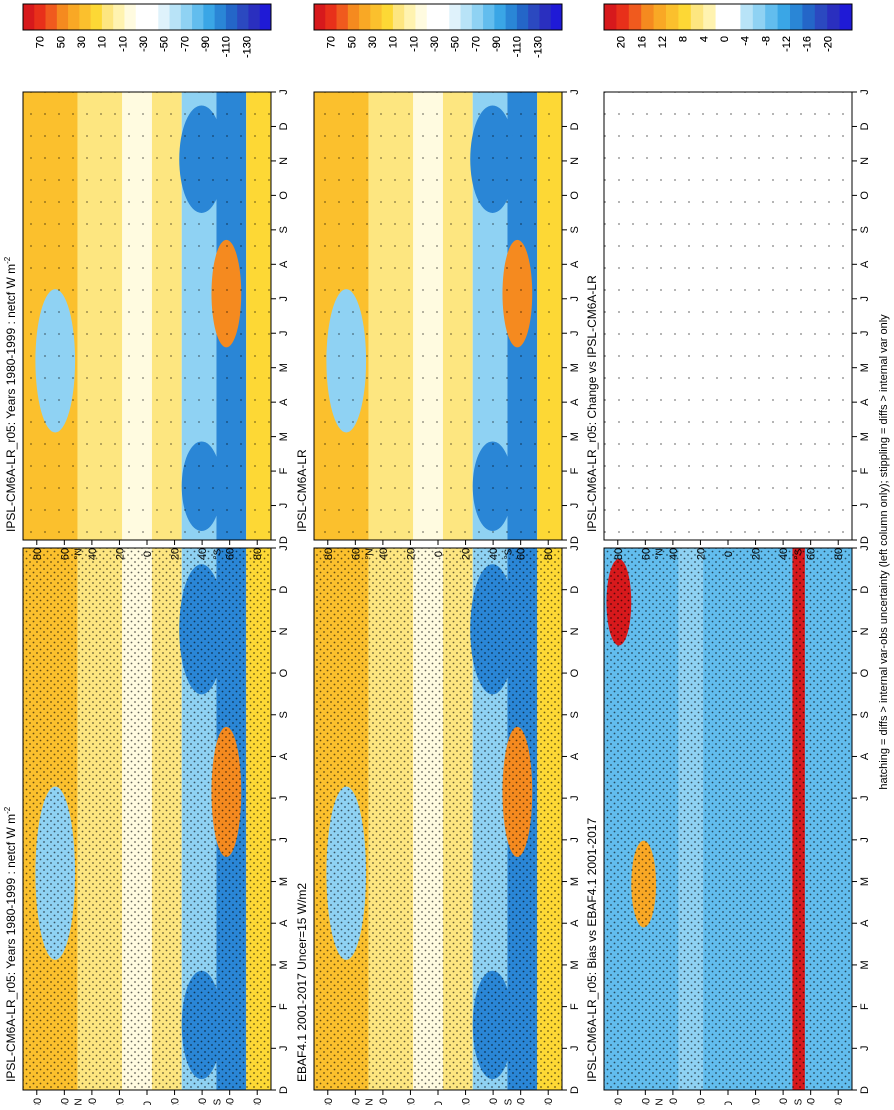  Describe the element at coordinates (828, 44) in the screenshot. I see `colorbar-label: -20` at that location.